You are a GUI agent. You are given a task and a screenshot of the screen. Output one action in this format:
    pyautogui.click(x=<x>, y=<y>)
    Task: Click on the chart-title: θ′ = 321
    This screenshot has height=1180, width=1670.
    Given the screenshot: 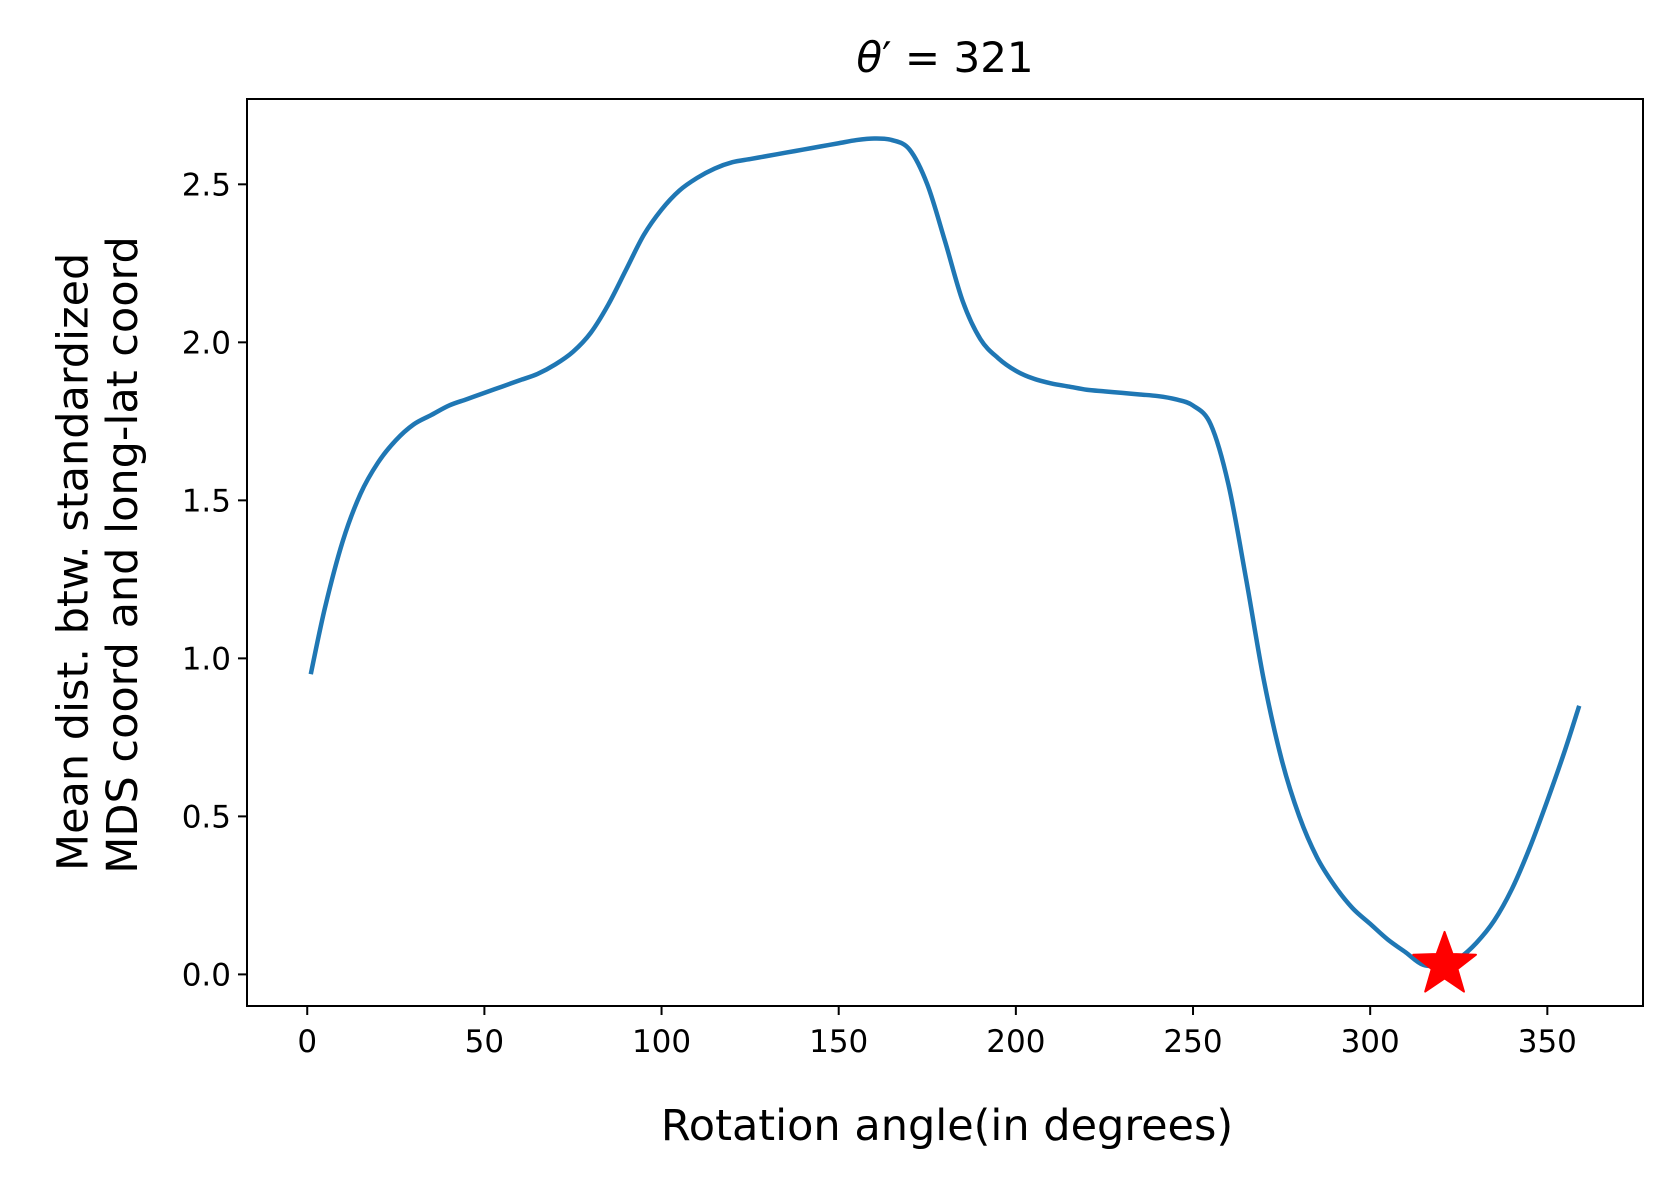 What is the action you would take?
    pyautogui.click(x=944, y=57)
    